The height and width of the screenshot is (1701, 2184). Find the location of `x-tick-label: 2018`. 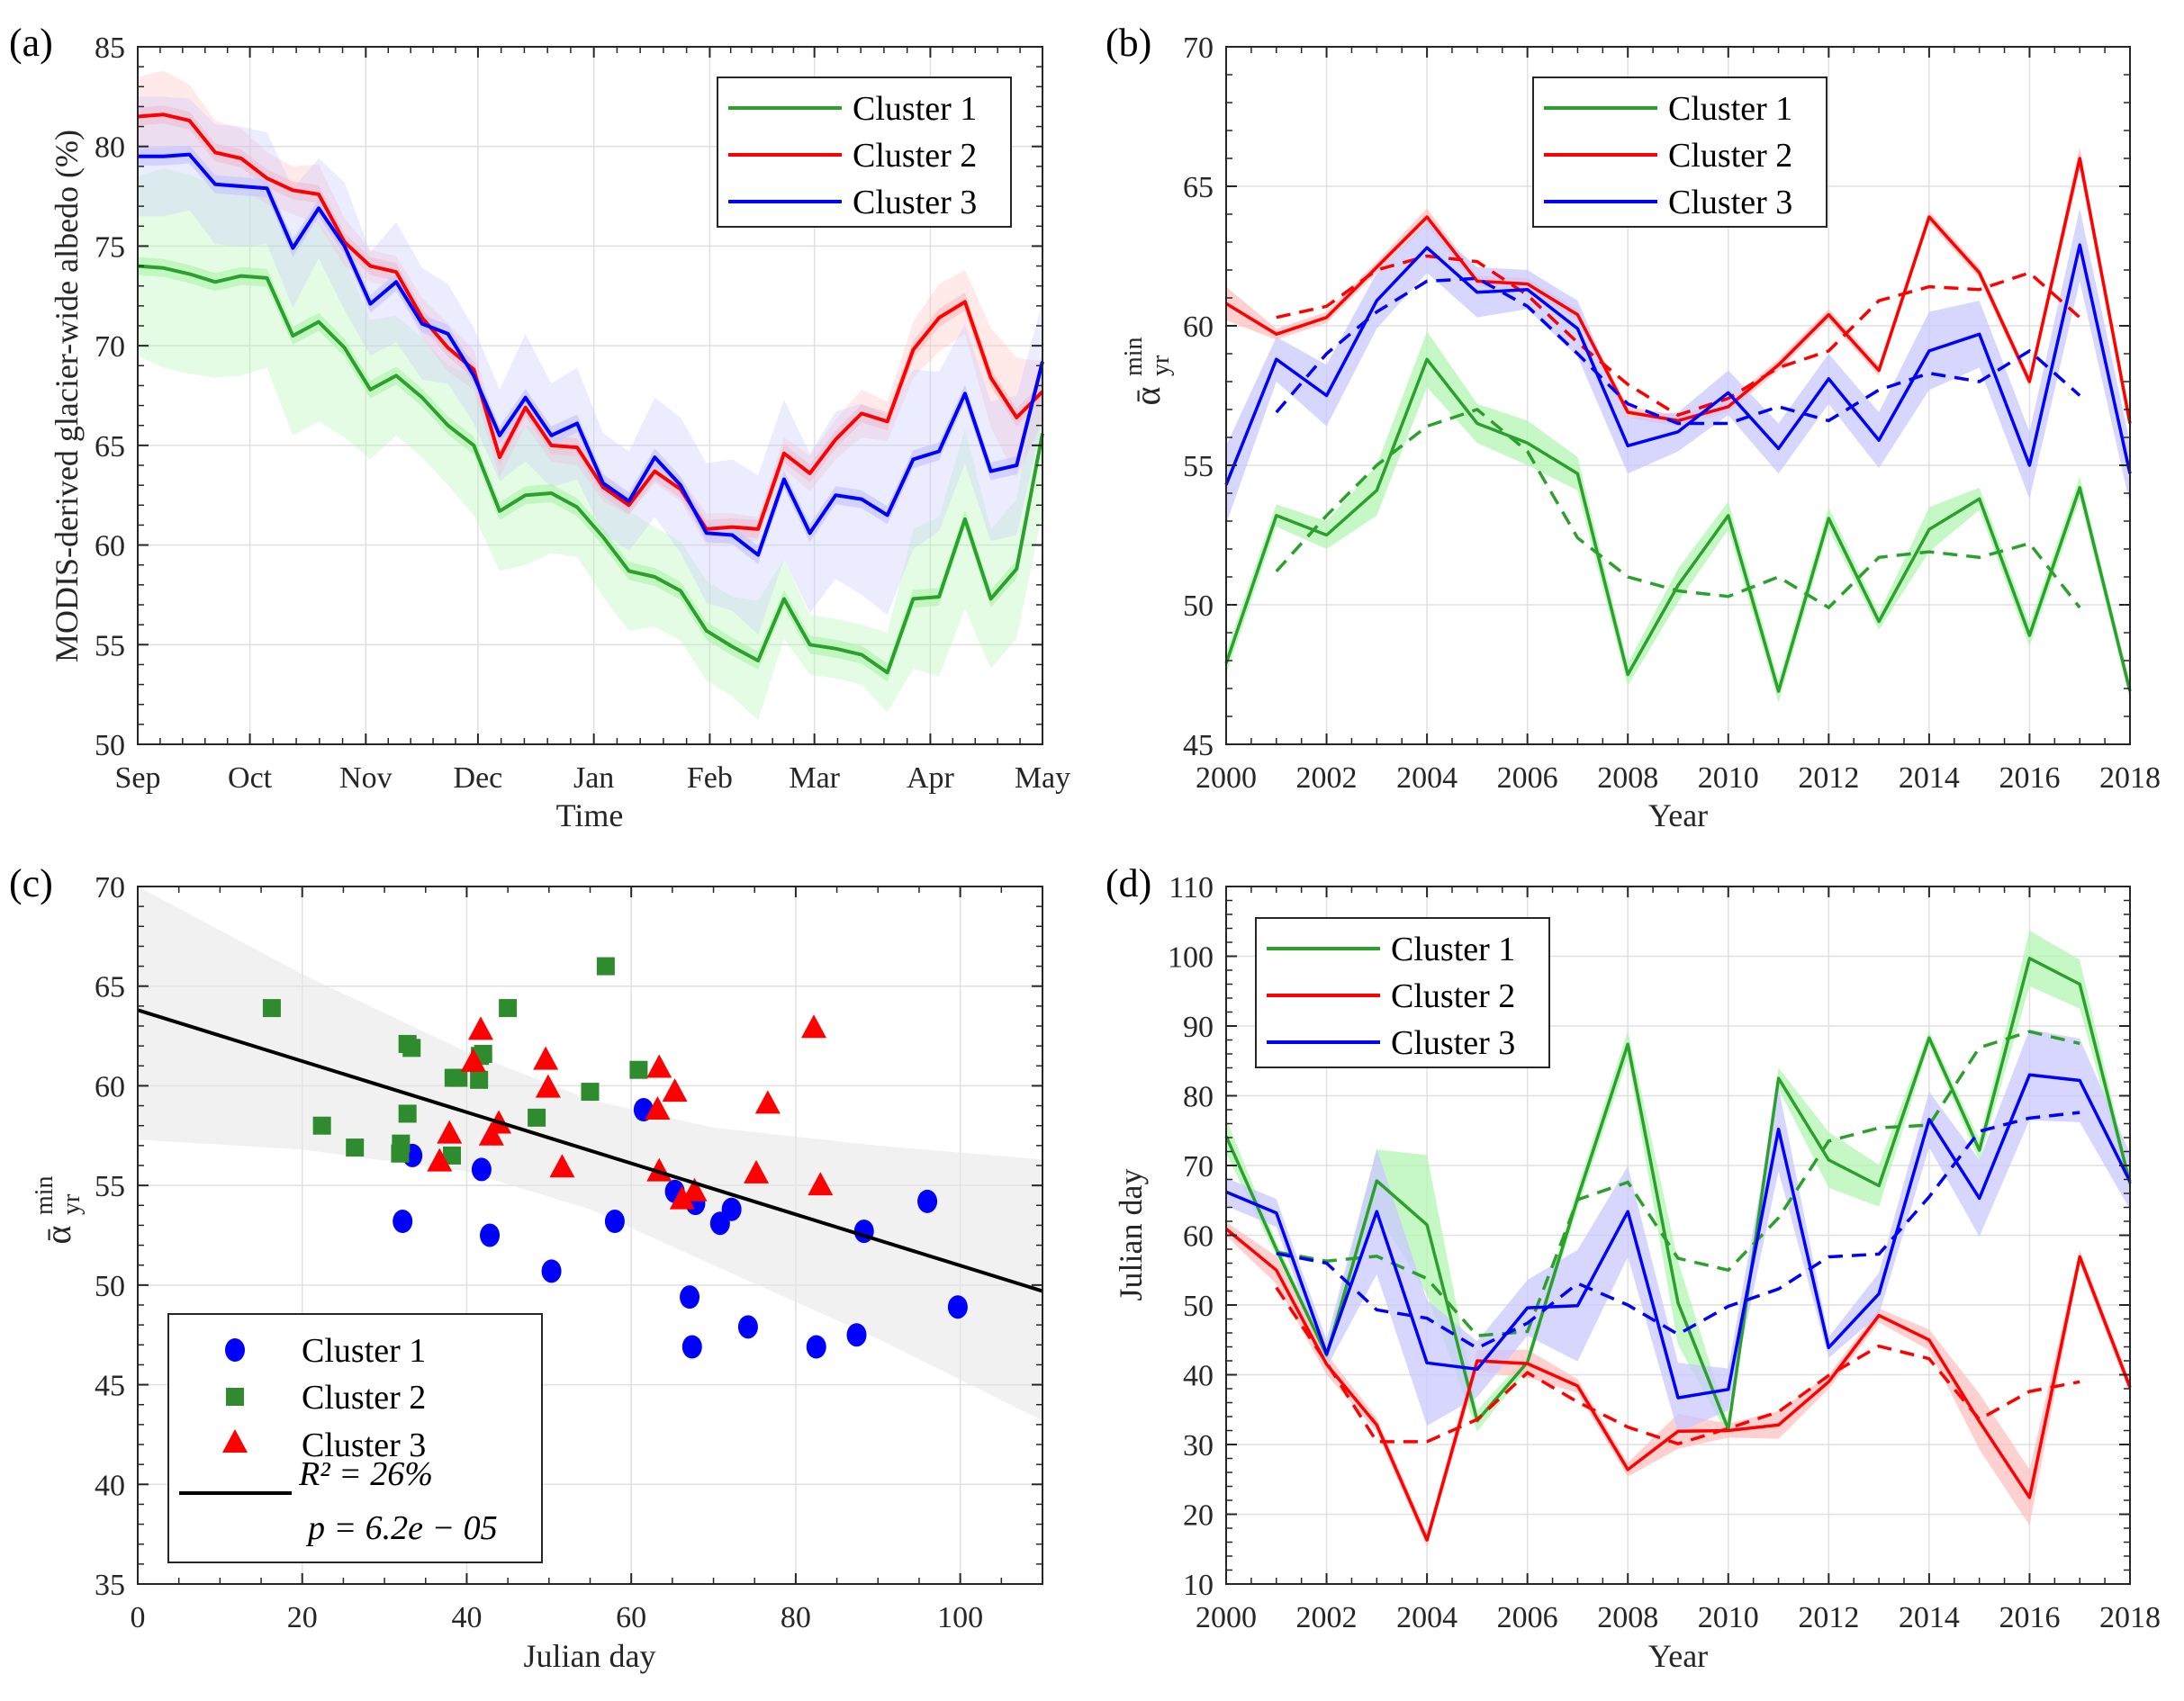

x-tick-label: 2018 is located at coordinates (2130, 778).